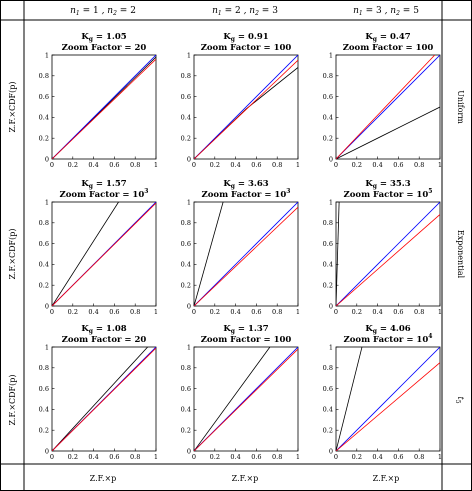 This screenshot has height=491, width=472. Describe the element at coordinates (245, 11) in the screenshot. I see `column-header: n1 = 2 , n2 = 3` at that location.